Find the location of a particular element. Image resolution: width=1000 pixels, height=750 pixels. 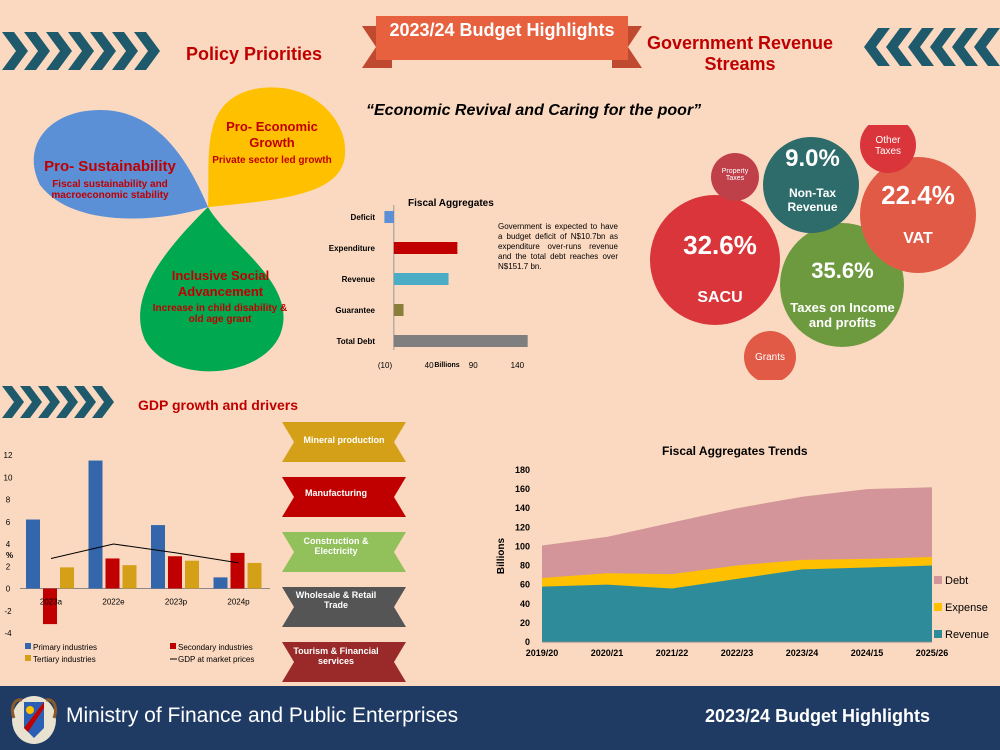

fiscal-tick: 90 is located at coordinates (473, 365).